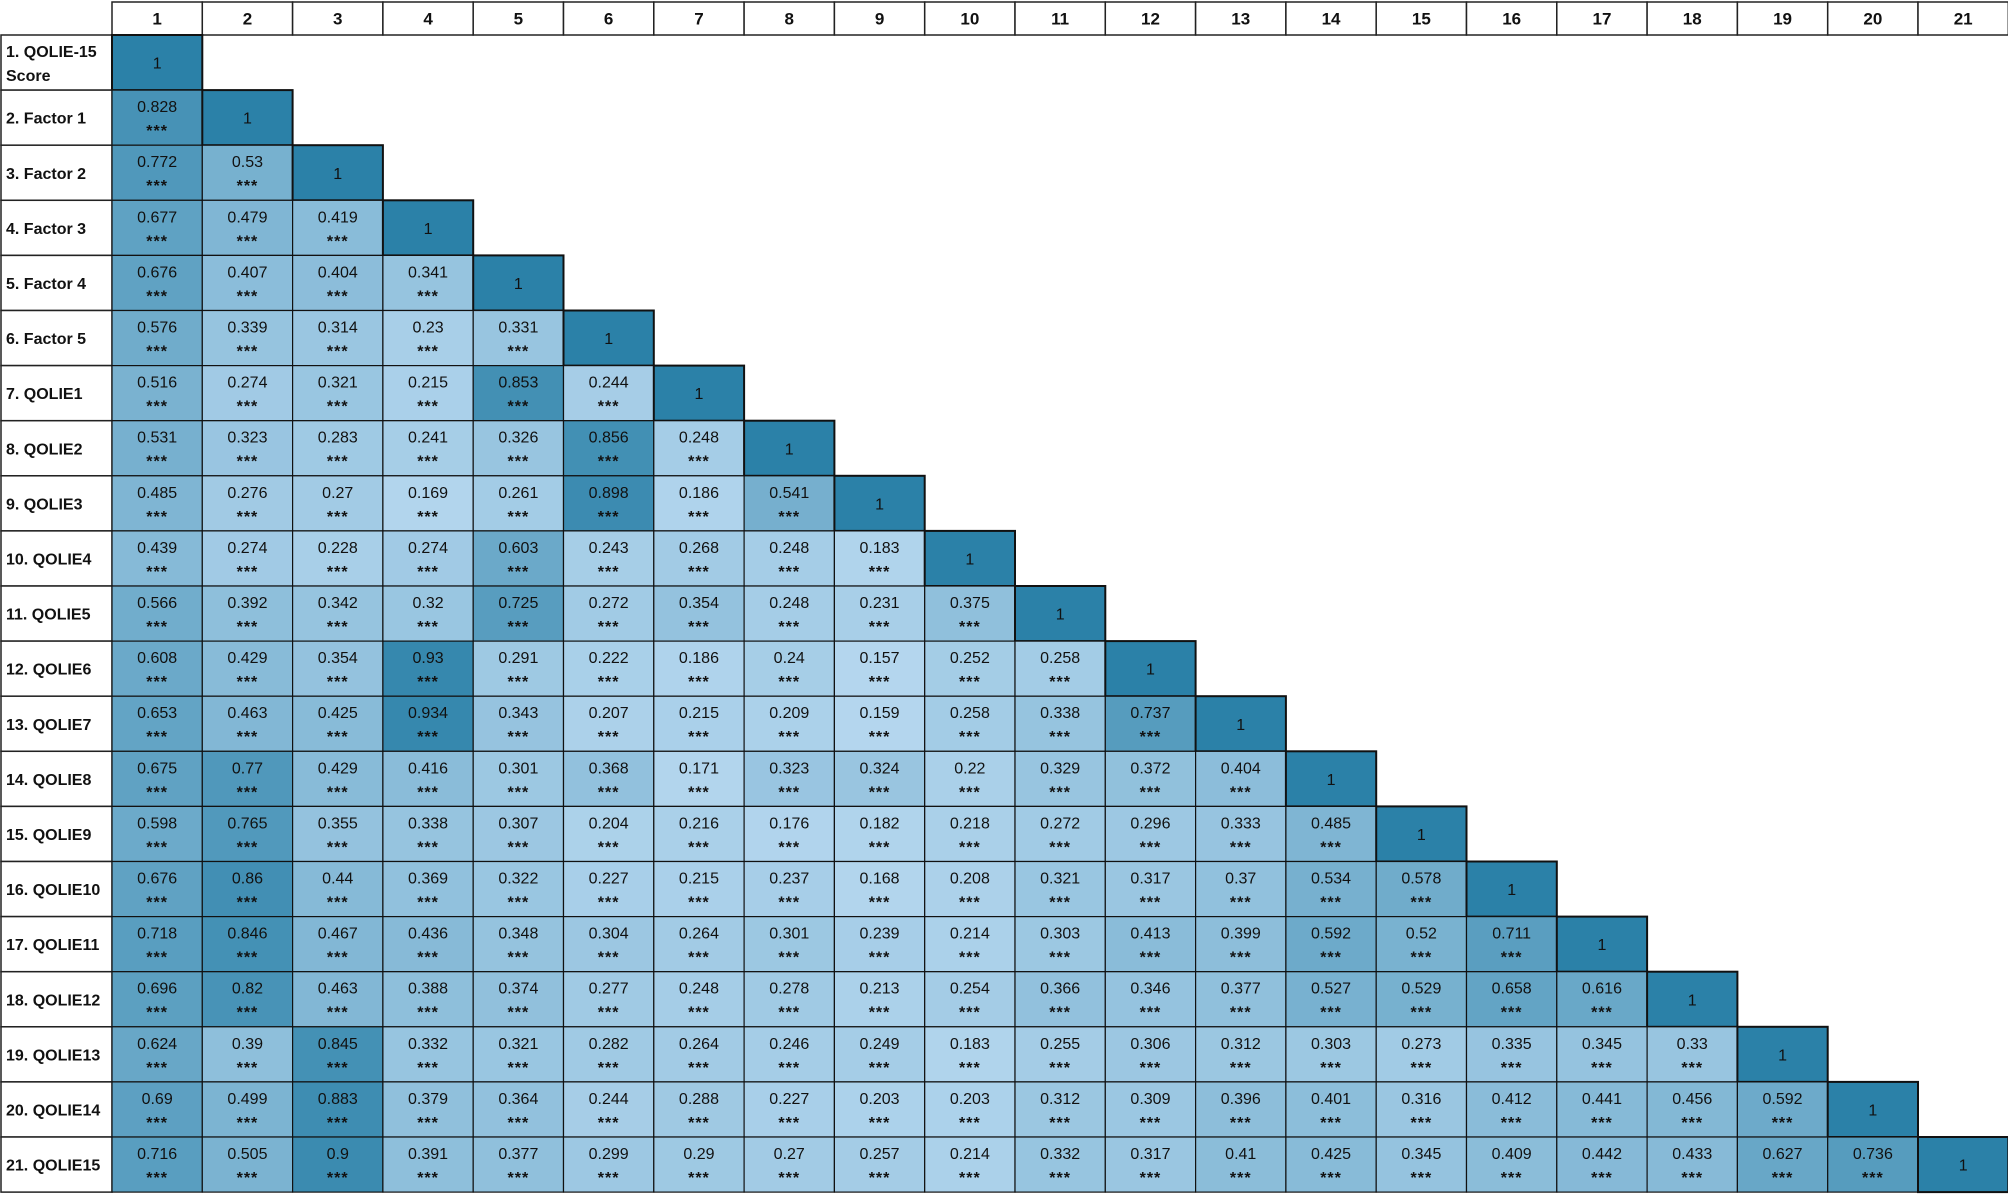 The width and height of the screenshot is (2008, 1194). Describe the element at coordinates (338, 217) in the screenshot. I see `cell-value: 0.419` at that location.